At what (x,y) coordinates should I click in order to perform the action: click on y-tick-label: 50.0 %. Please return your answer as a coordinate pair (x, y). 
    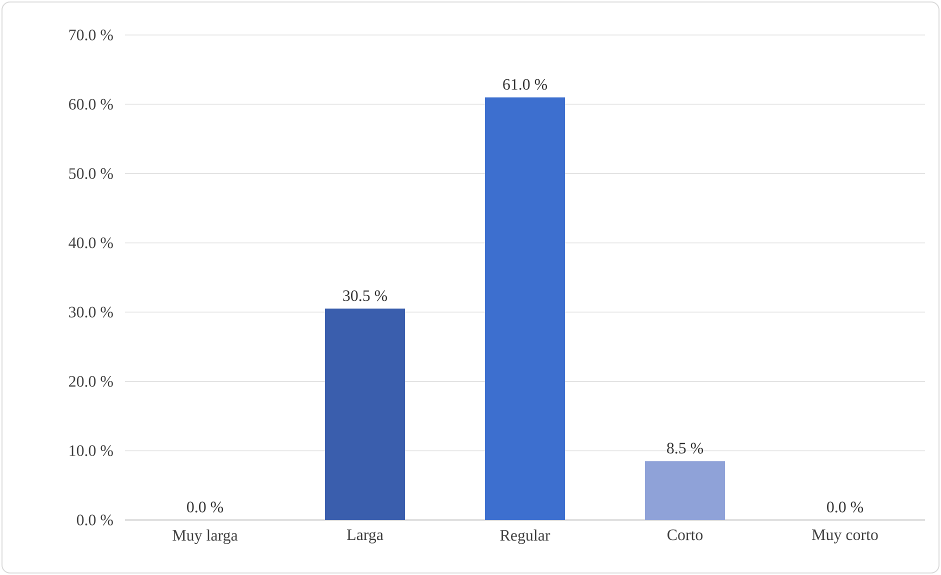
    Looking at the image, I should click on (91, 173).